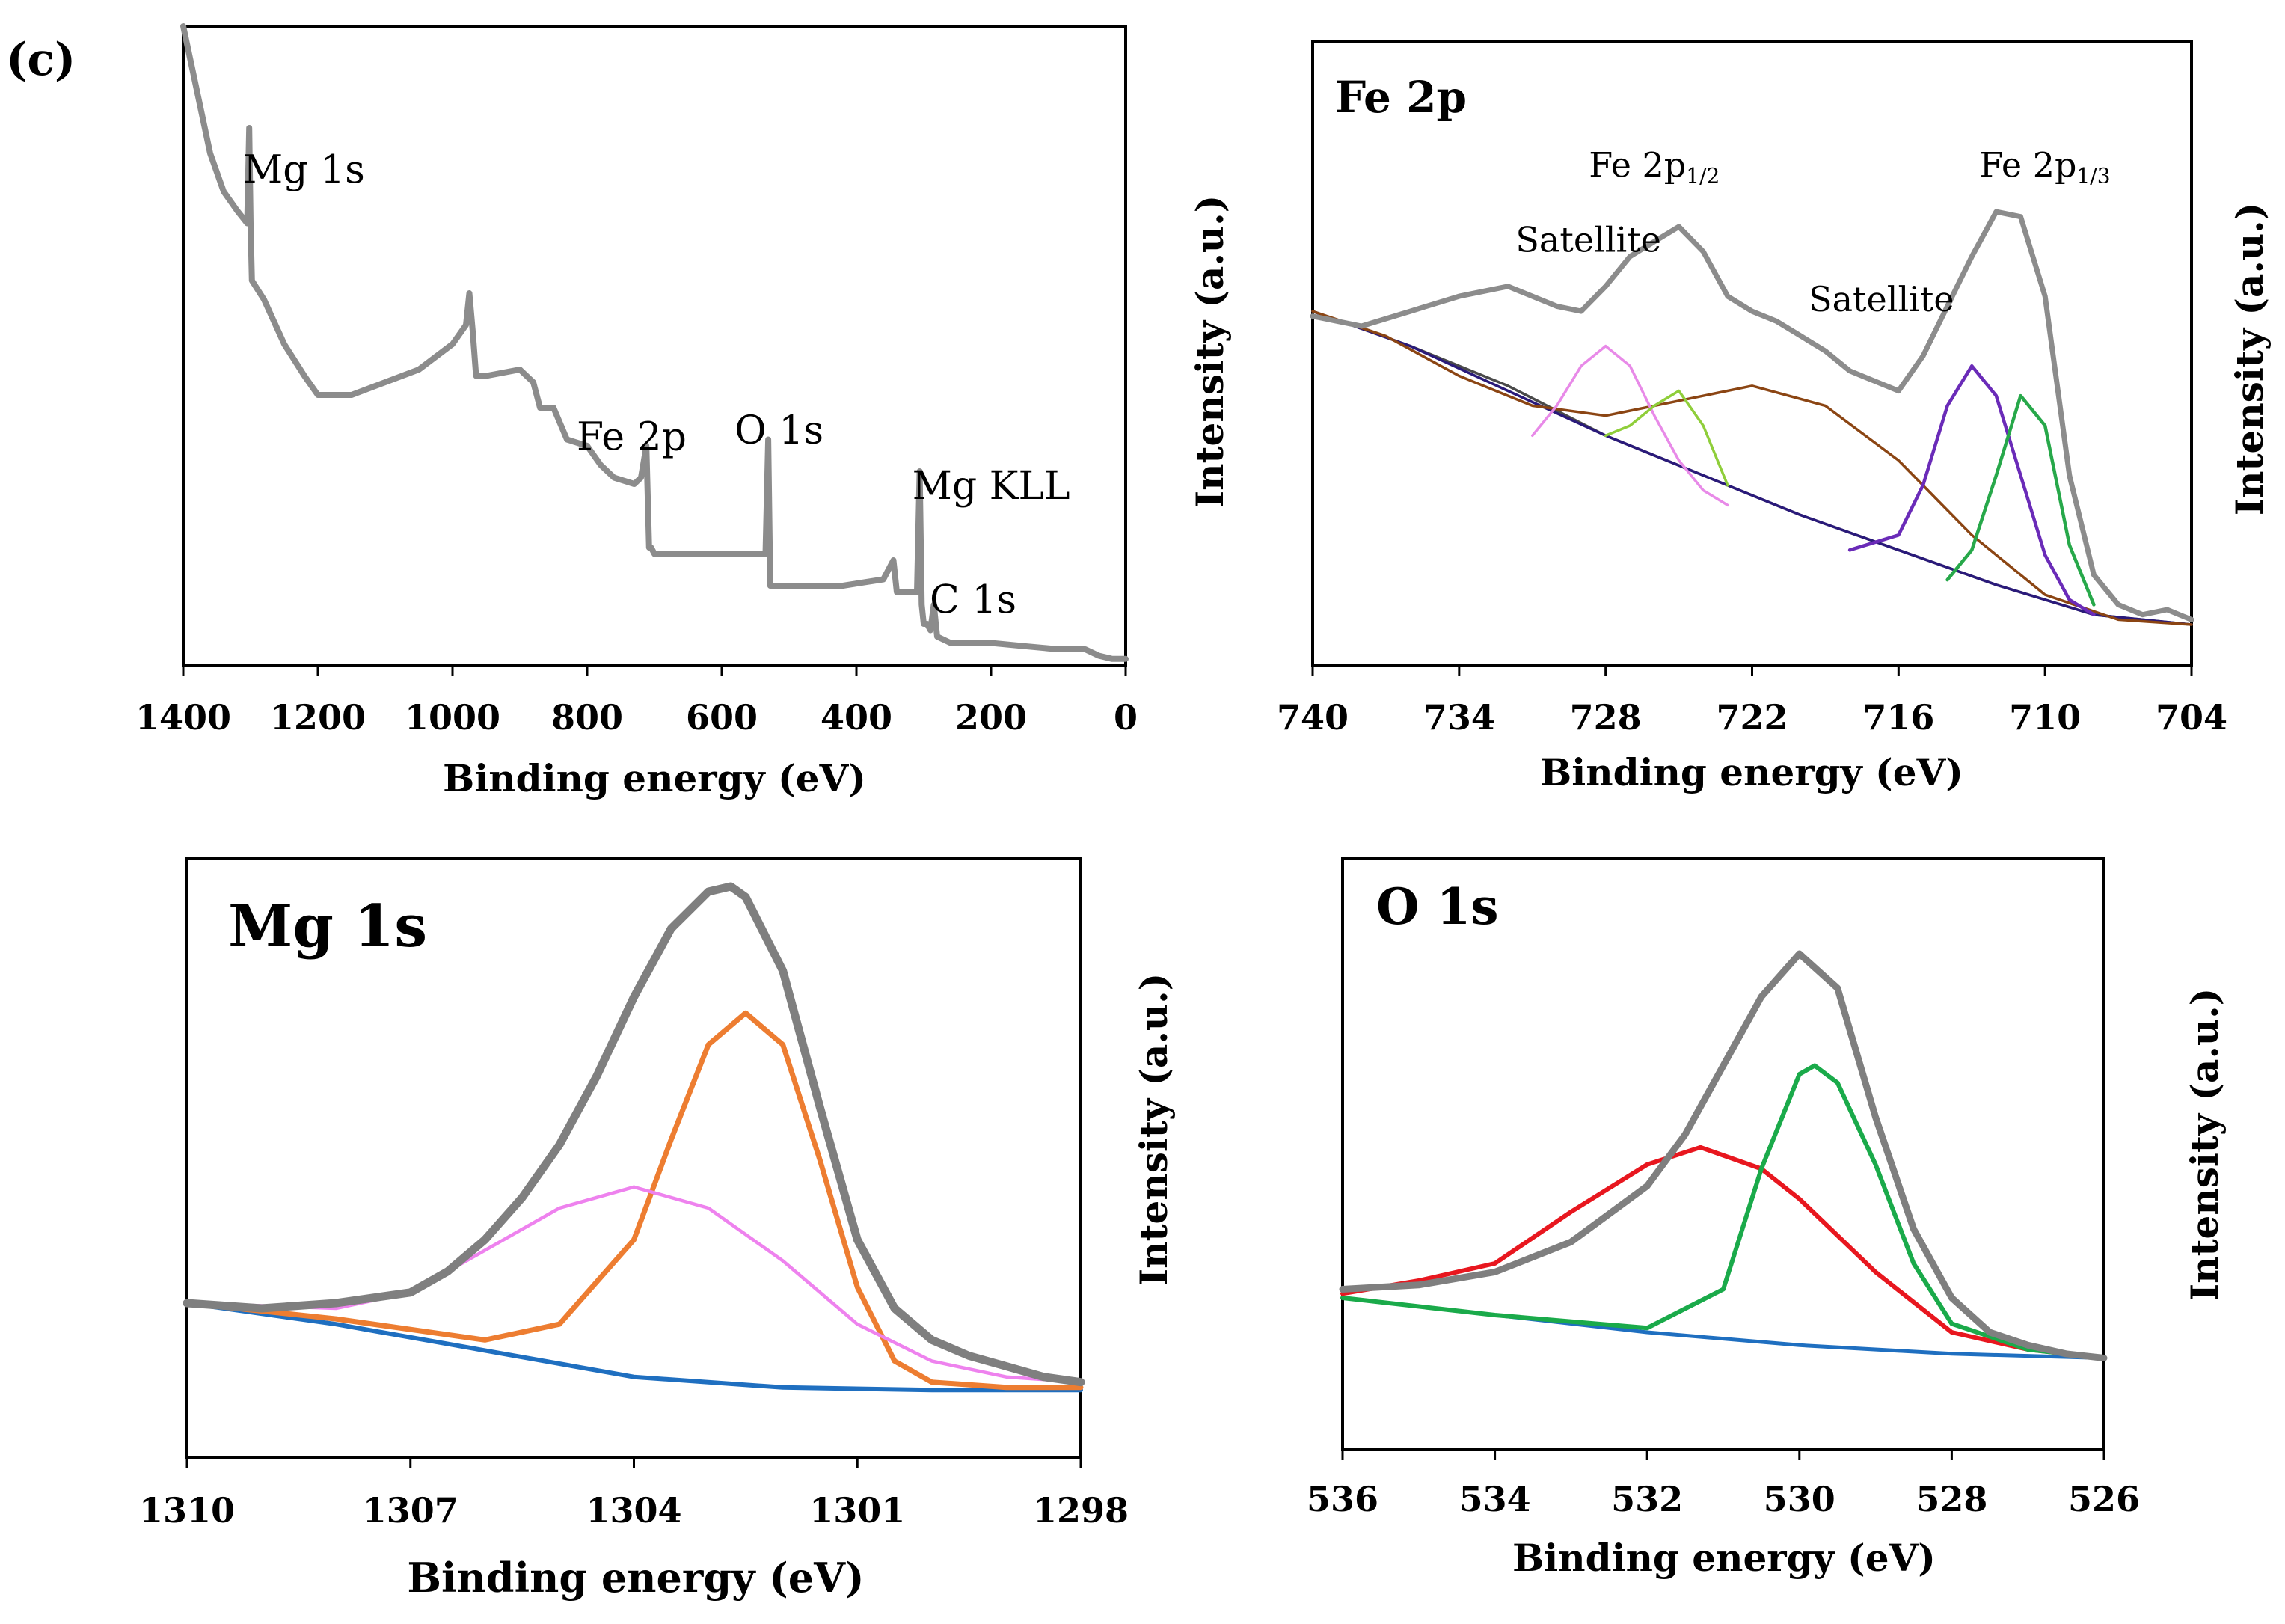  What do you see at coordinates (1438, 906) in the screenshot?
I see `o1s-panel-title: O 1s` at bounding box center [1438, 906].